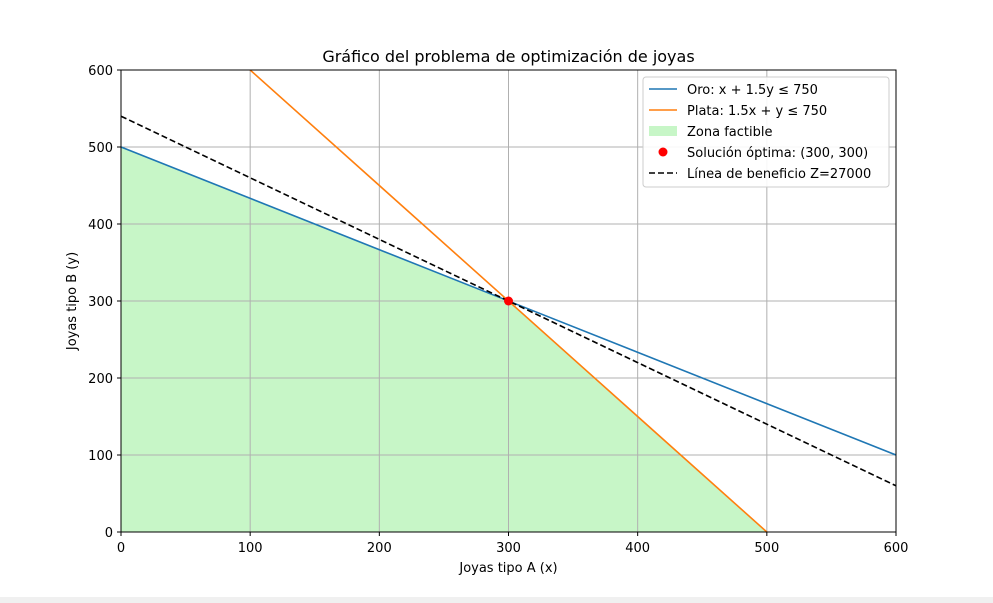 The height and width of the screenshot is (603, 993). What do you see at coordinates (779, 174) in the screenshot?
I see `legend-entry-label: Línea de beneficio Z=27000` at bounding box center [779, 174].